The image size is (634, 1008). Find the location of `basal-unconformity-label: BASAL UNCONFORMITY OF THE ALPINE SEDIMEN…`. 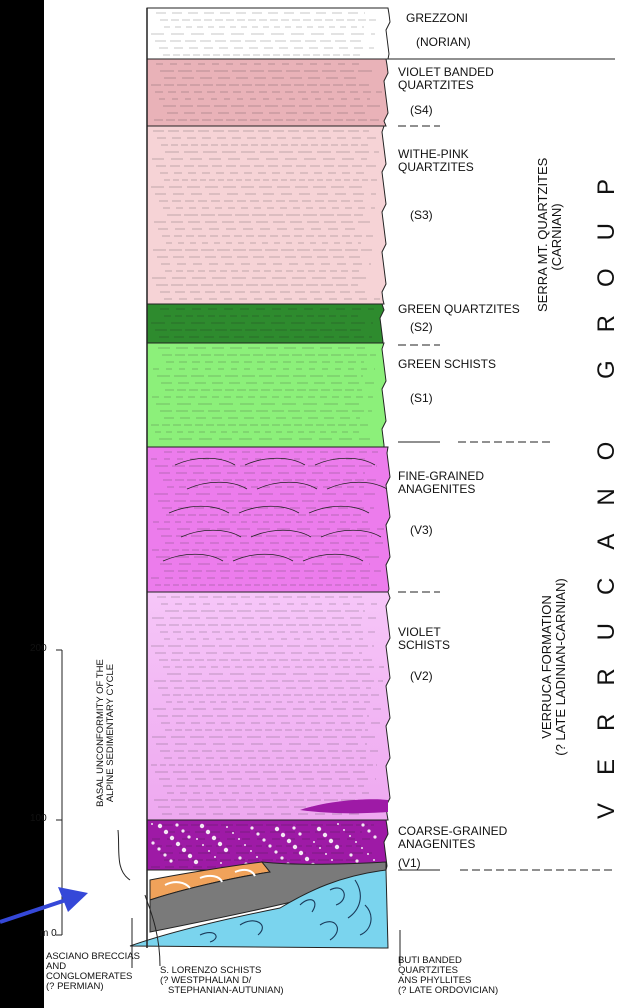

basal-unconformity-label: BASAL UNCONFORMITY OF THE ALPINE SEDIMEN… is located at coordinates (105, 733).